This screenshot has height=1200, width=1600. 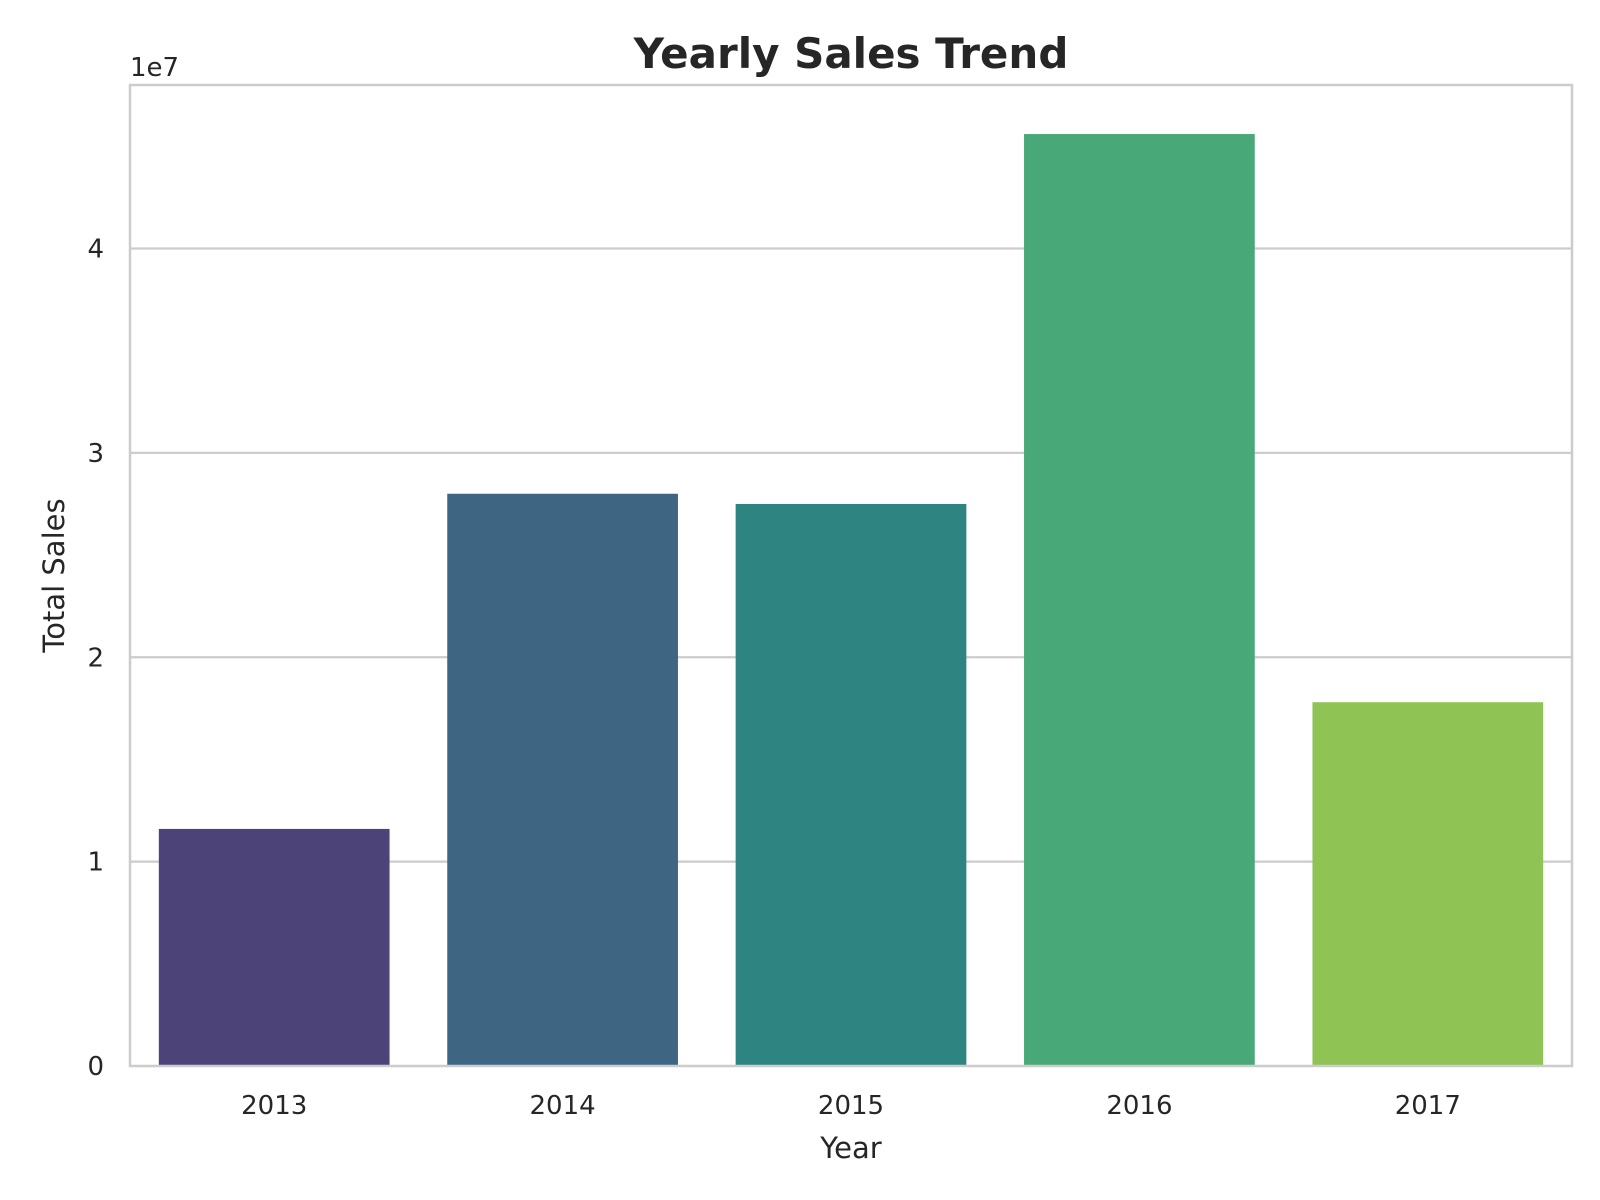 I want to click on y-tick-label: 0, so click(x=95, y=1067).